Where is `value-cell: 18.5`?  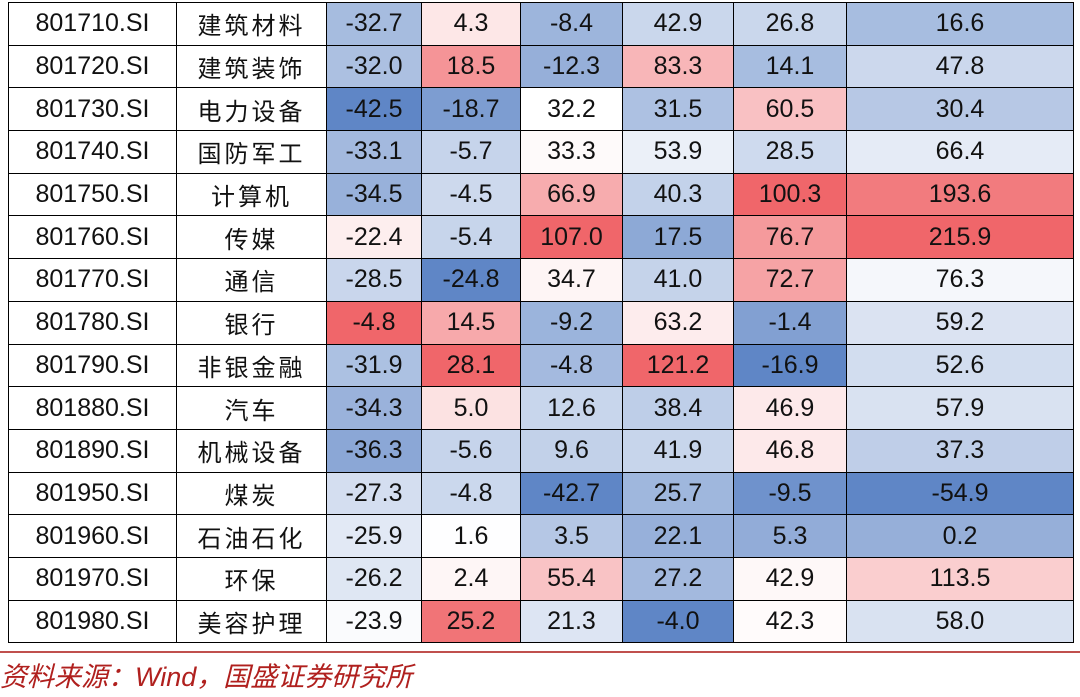
value-cell: 18.5 is located at coordinates (471, 66).